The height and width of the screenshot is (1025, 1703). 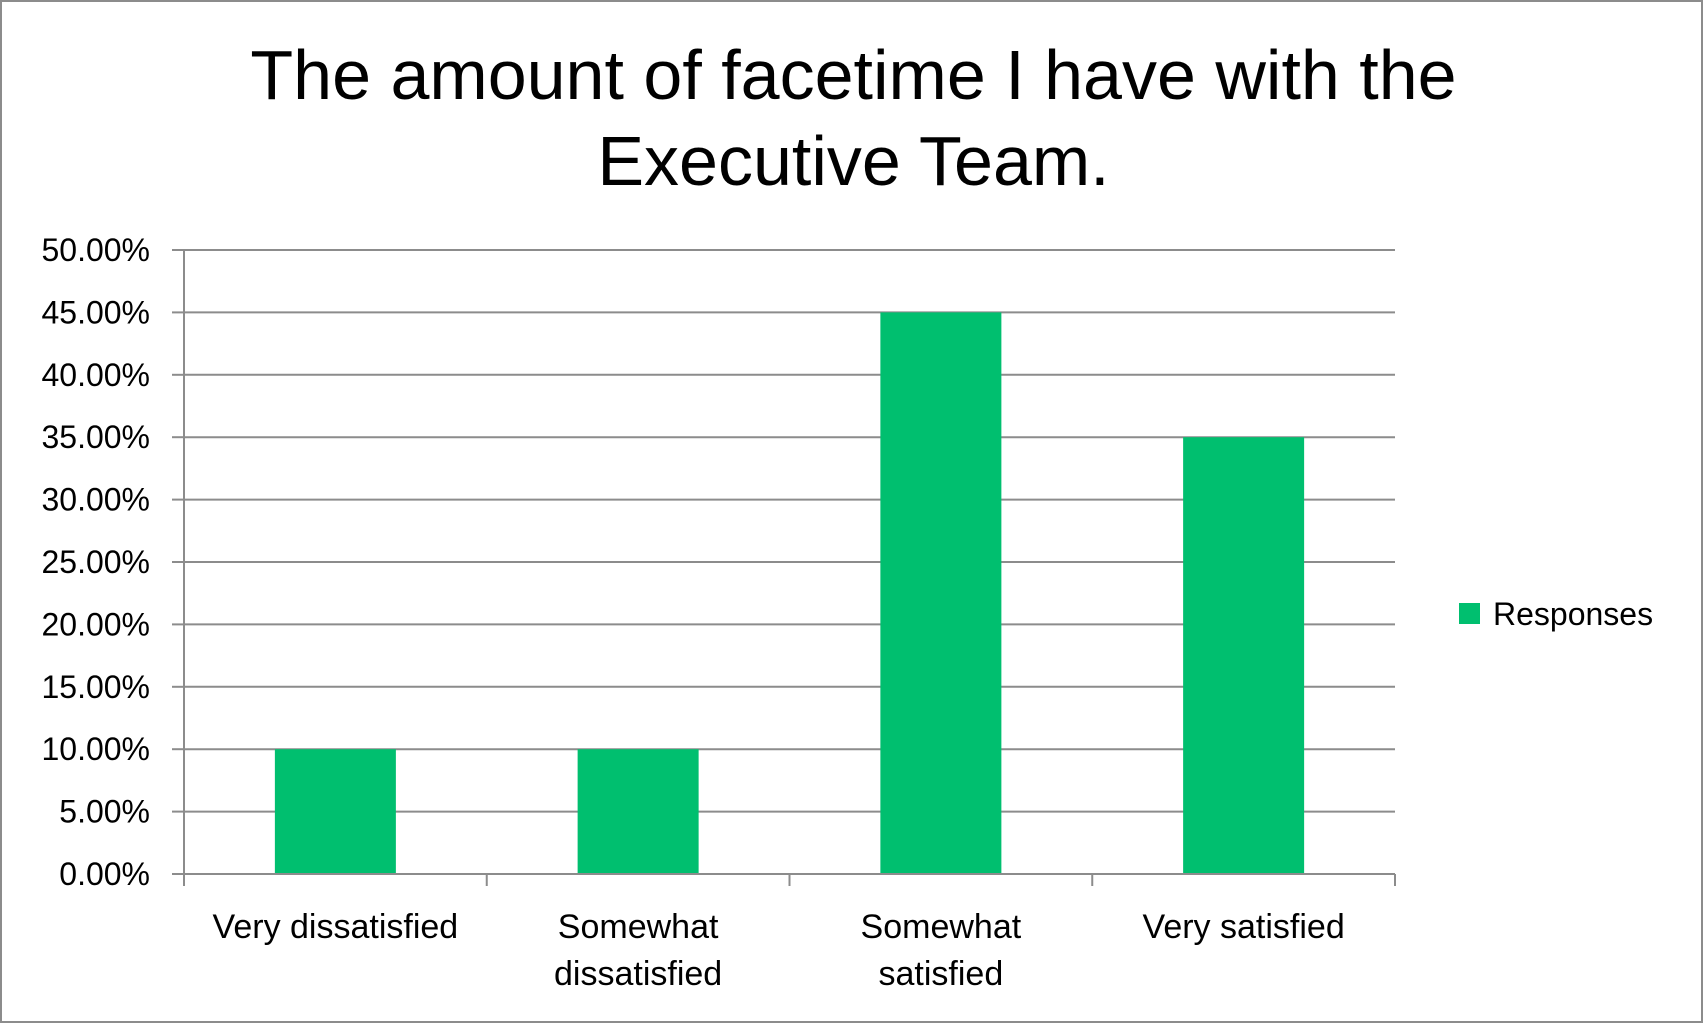 What do you see at coordinates (95, 437) in the screenshot?
I see `y-axis-tick-label: 35.00%` at bounding box center [95, 437].